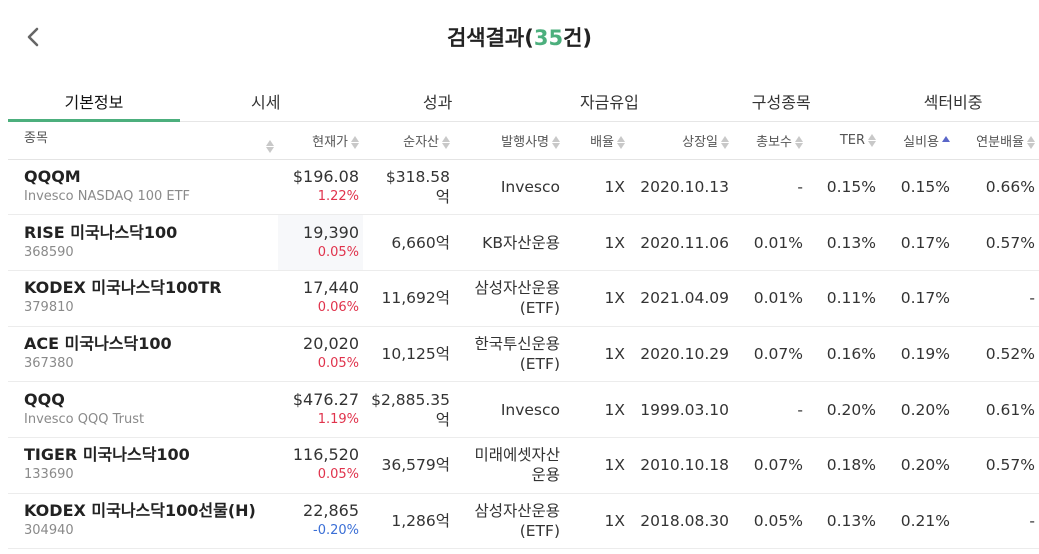  What do you see at coordinates (851, 186) in the screenshot?
I see `ter-cell: 0.15%` at bounding box center [851, 186].